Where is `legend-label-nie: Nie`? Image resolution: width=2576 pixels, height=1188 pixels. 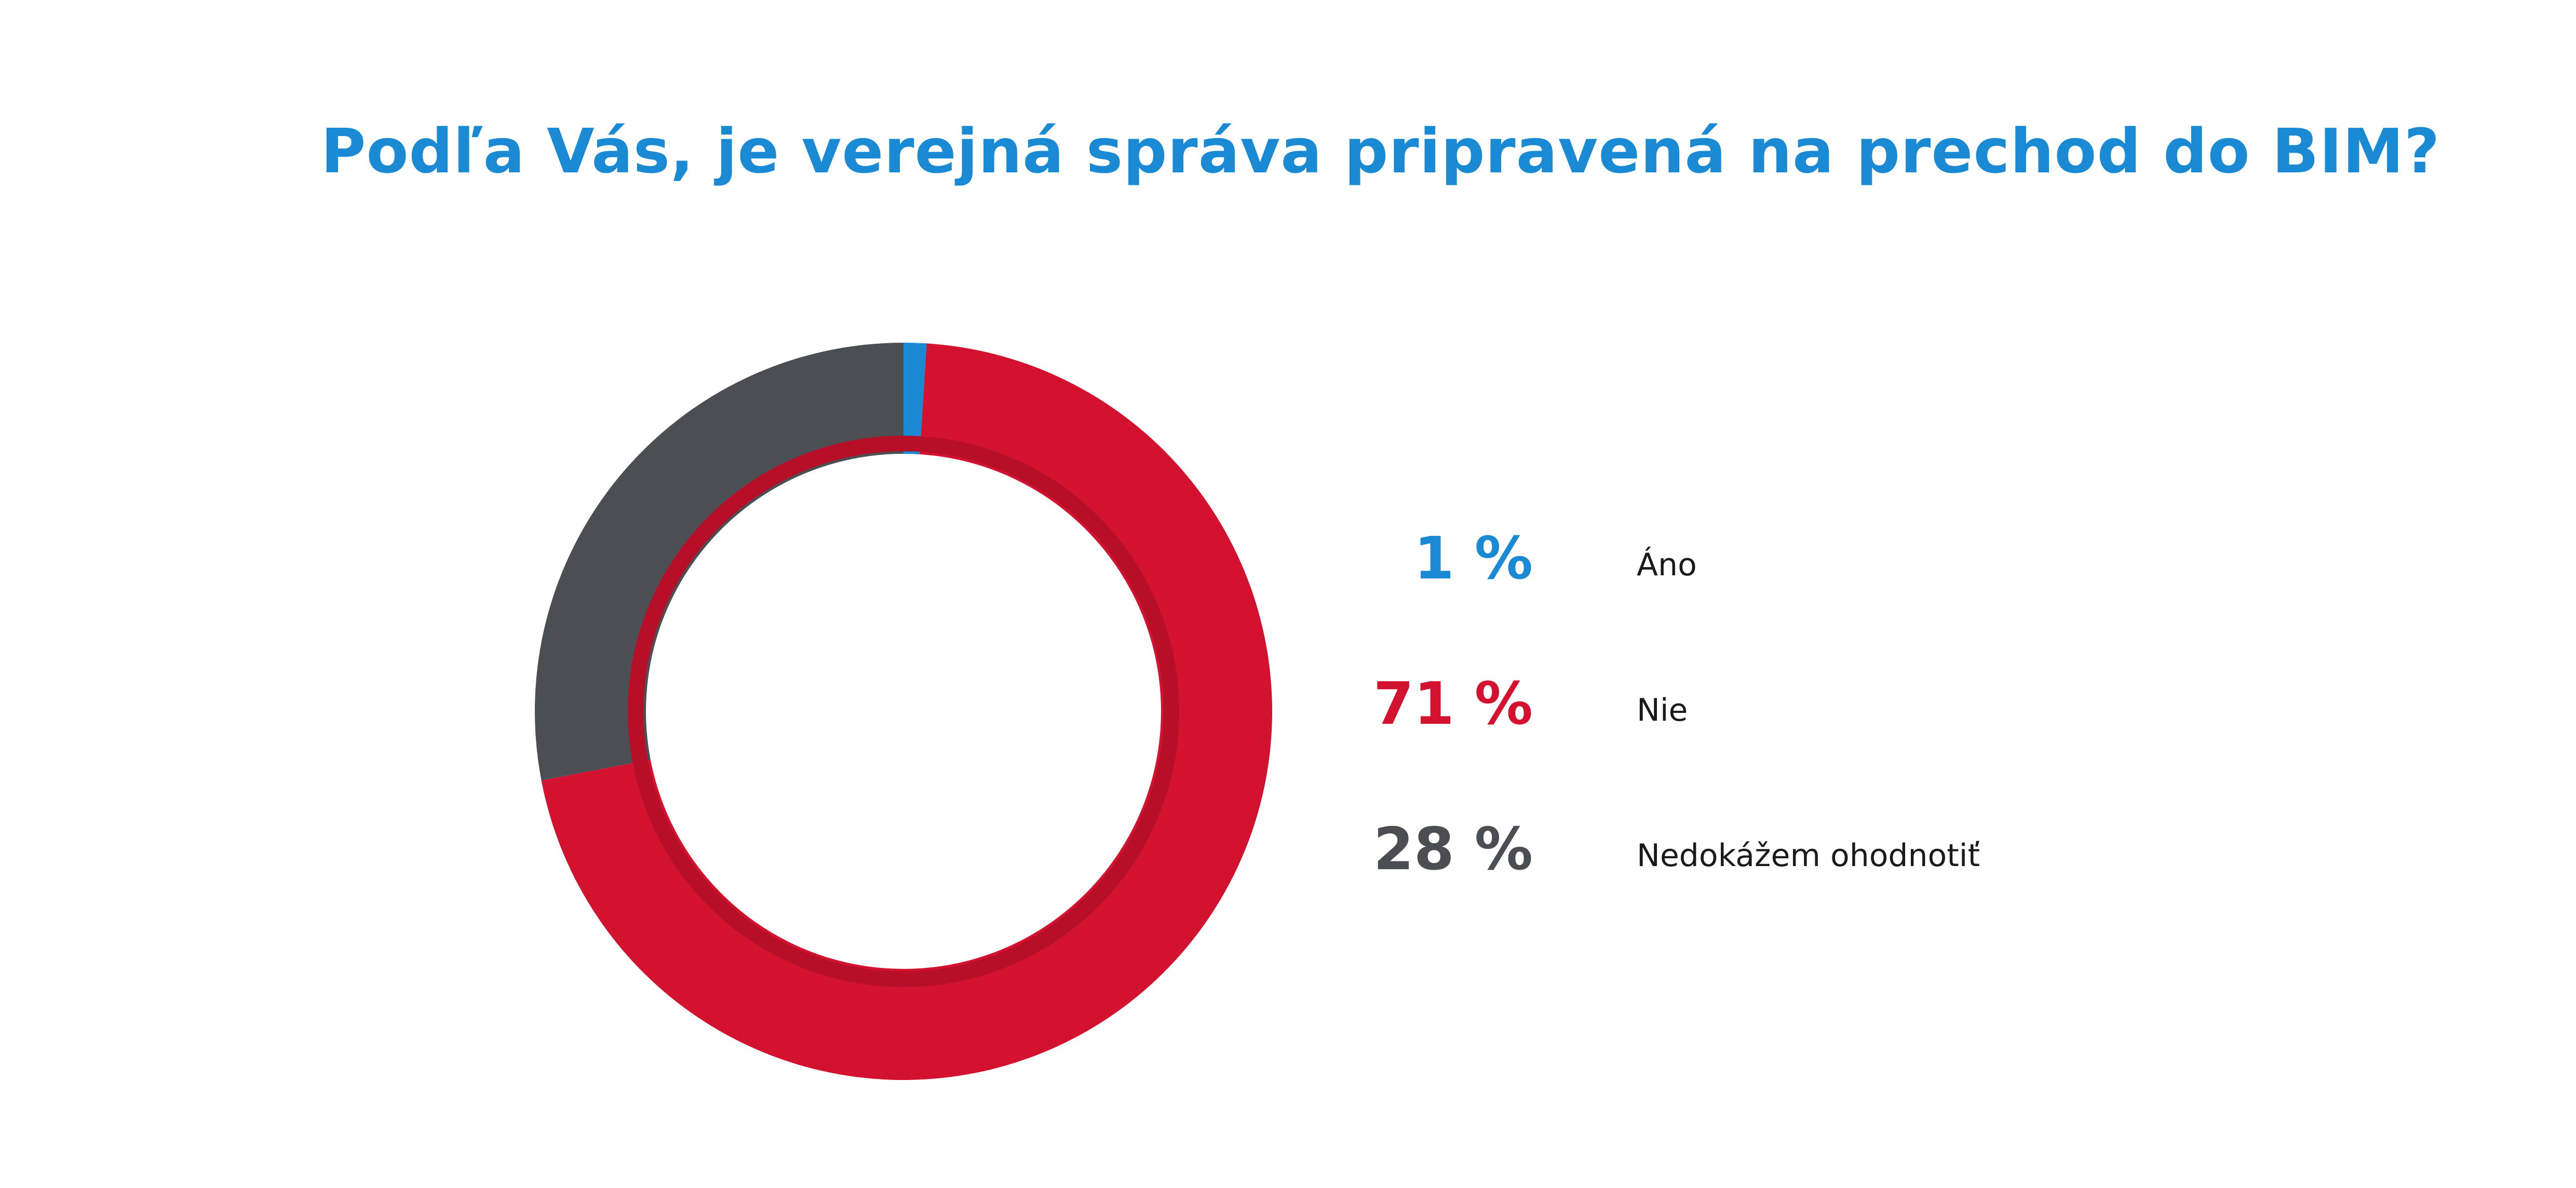 legend-label-nie: Nie is located at coordinates (1662, 710).